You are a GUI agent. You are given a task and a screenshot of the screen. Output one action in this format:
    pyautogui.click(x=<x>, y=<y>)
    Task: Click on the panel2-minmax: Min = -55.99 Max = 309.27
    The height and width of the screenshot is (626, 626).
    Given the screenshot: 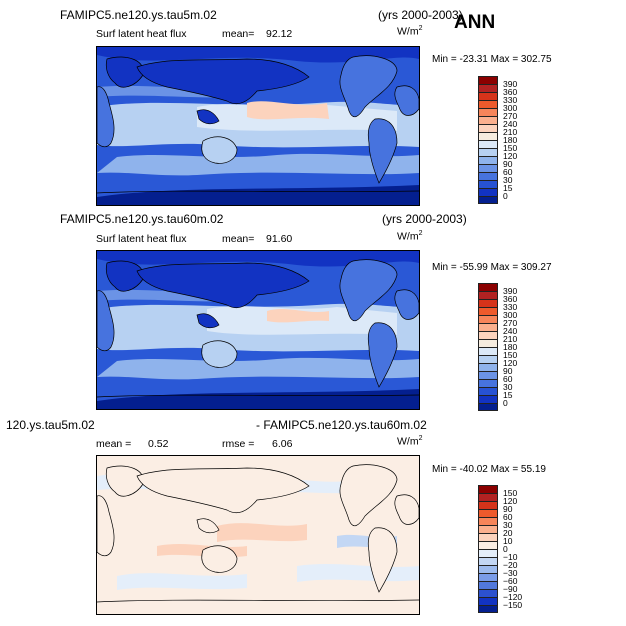 What is the action you would take?
    pyautogui.click(x=492, y=267)
    